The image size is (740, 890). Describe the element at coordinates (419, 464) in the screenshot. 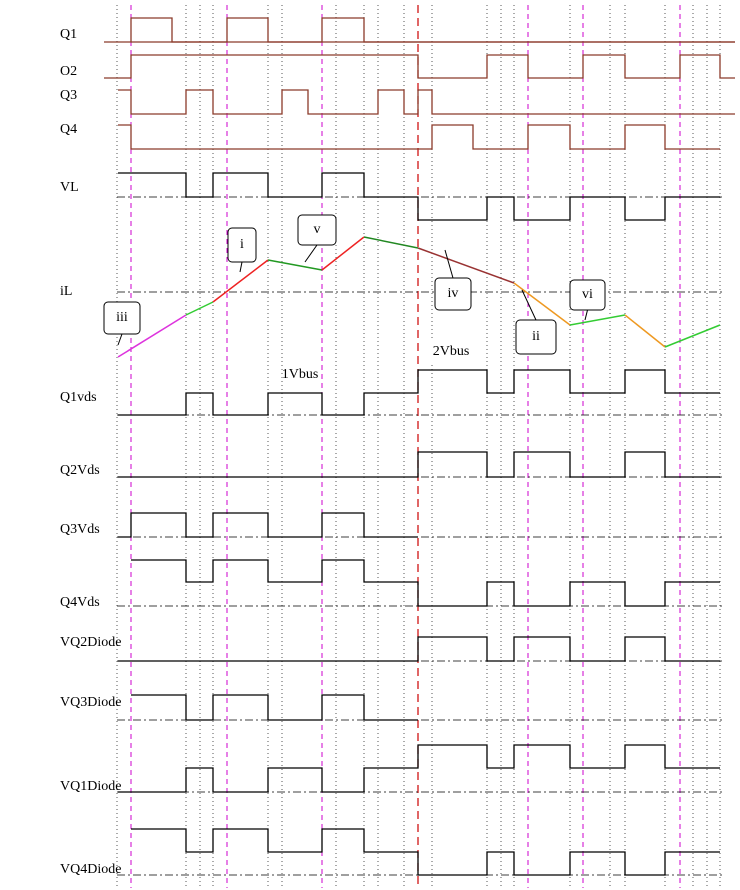

I see `q2vds-wave` at that location.